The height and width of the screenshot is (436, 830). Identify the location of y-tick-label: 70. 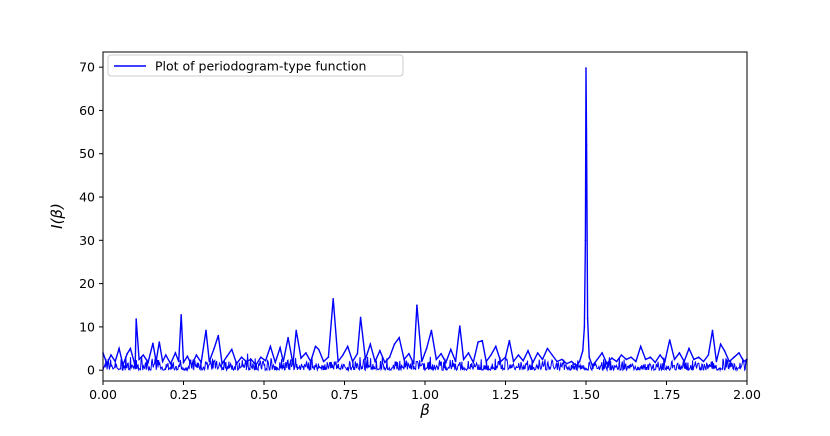
(87, 67).